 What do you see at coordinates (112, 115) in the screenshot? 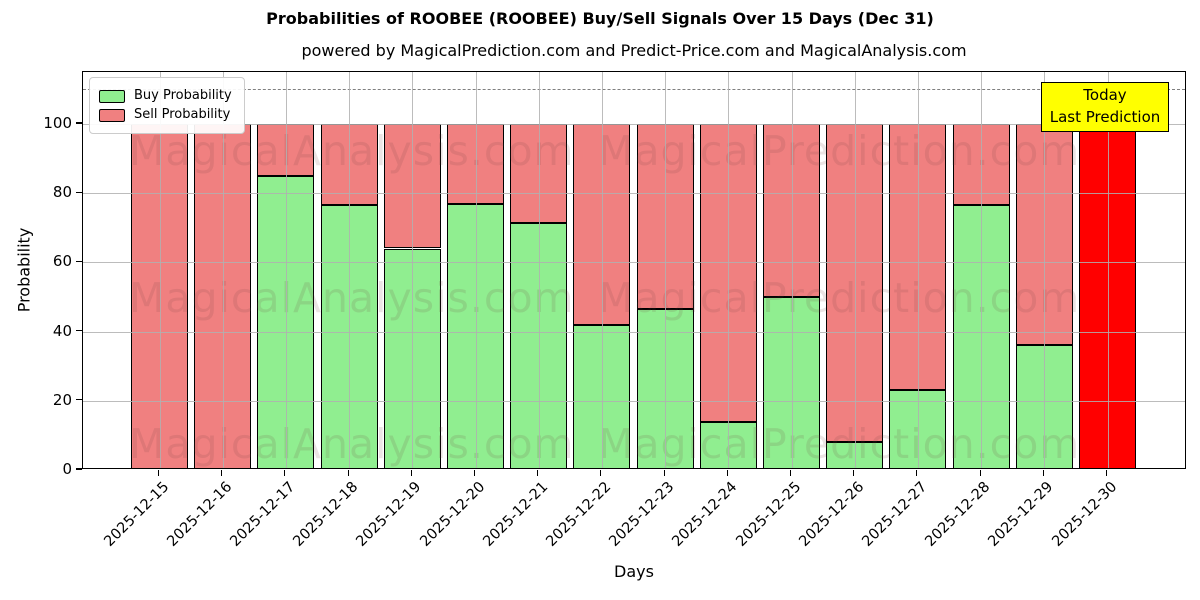
I see `sell-color-swatch` at bounding box center [112, 115].